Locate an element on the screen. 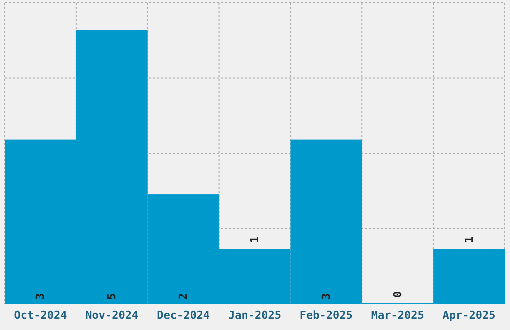 The height and width of the screenshot is (330, 510). x-tick-label: Dec-2024 is located at coordinates (183, 315).